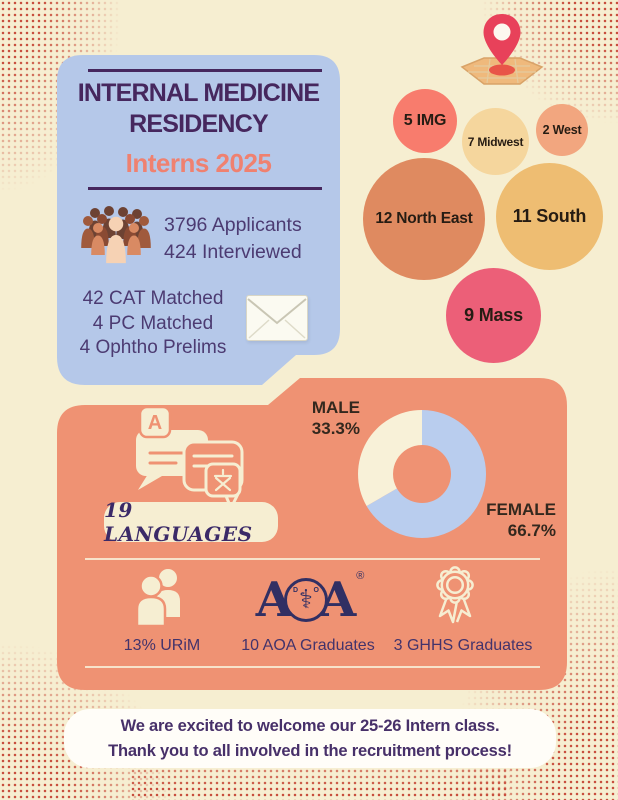 The height and width of the screenshot is (800, 618). I want to click on bubble-northeast: 12 North East, so click(424, 219).